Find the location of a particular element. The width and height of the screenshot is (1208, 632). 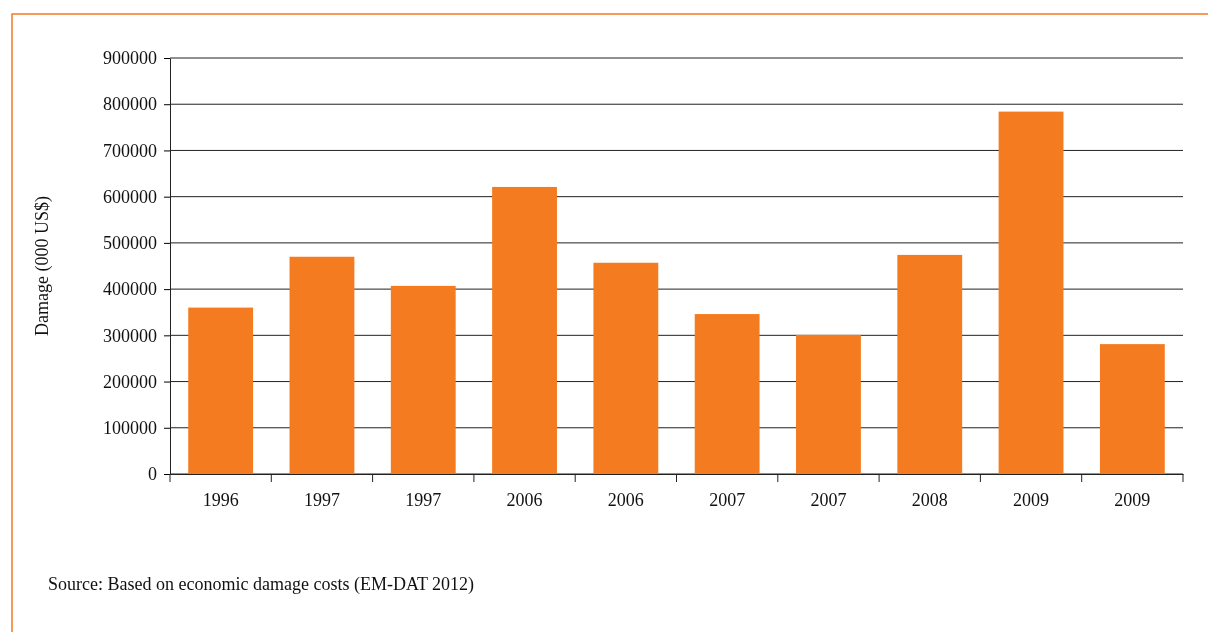

source-note: Source: Based on economic damage costs (EM-DAT 2012) is located at coordinates (261, 584).